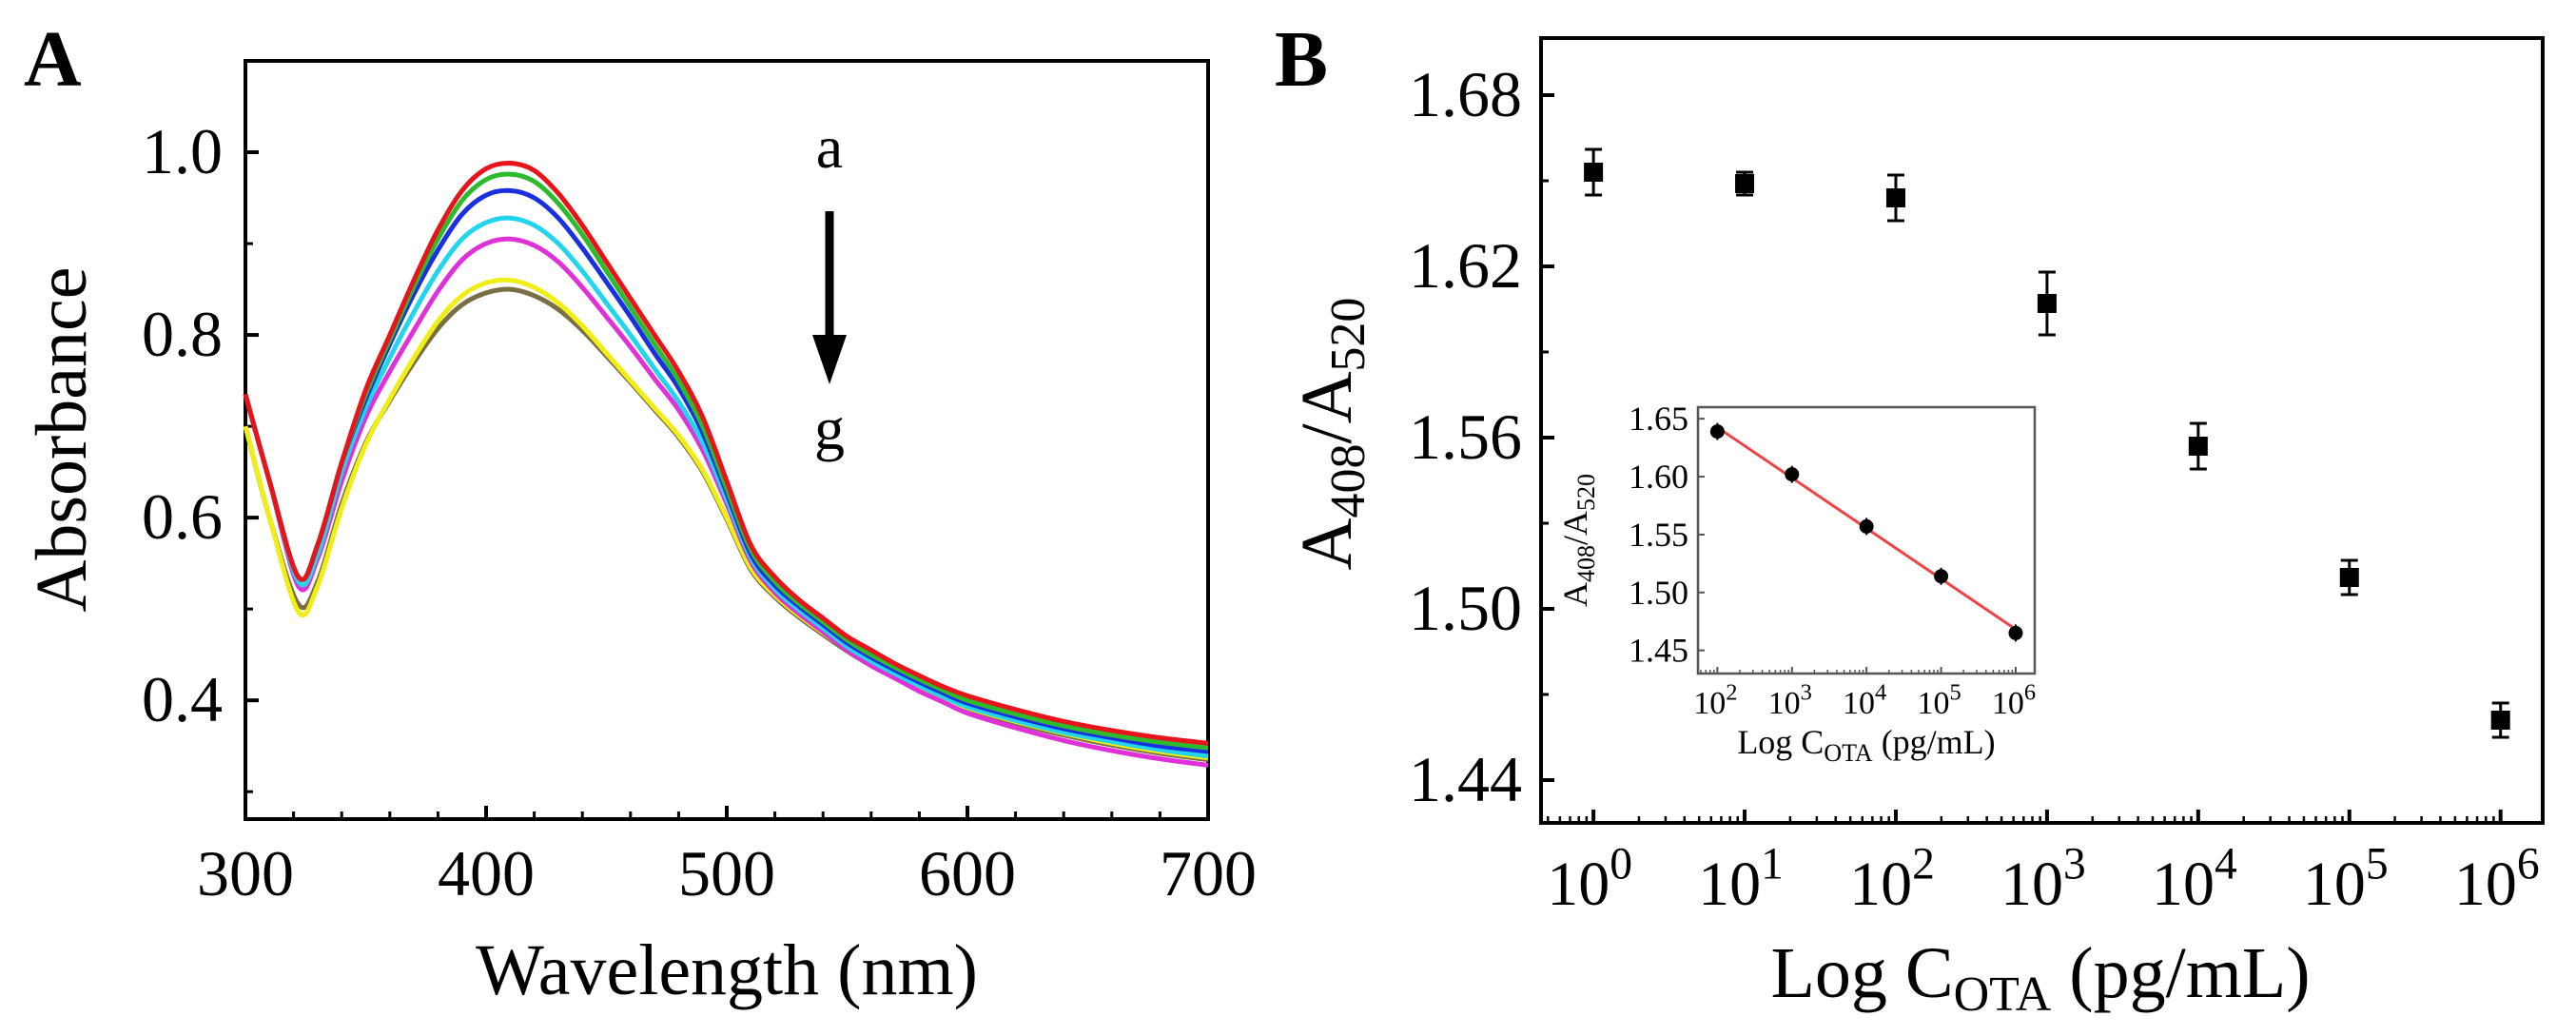  I want to click on panel-a-y-tick-label: 0.6, so click(183, 516).